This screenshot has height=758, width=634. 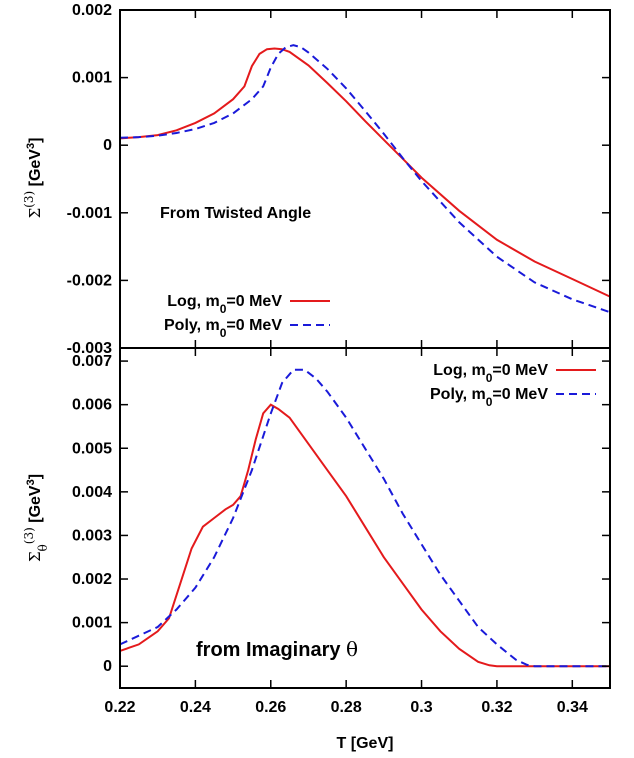 I want to click on y-tick-label: 0.005, so click(x=92, y=448).